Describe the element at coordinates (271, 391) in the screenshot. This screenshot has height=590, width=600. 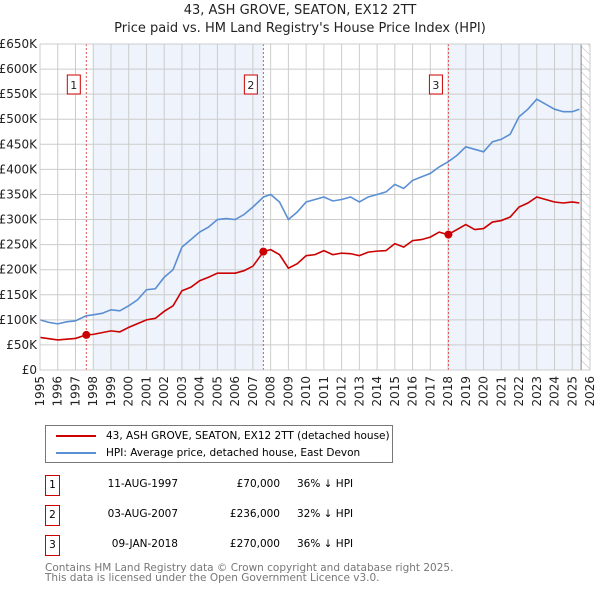
I see `x-tick-label: 2008` at that location.